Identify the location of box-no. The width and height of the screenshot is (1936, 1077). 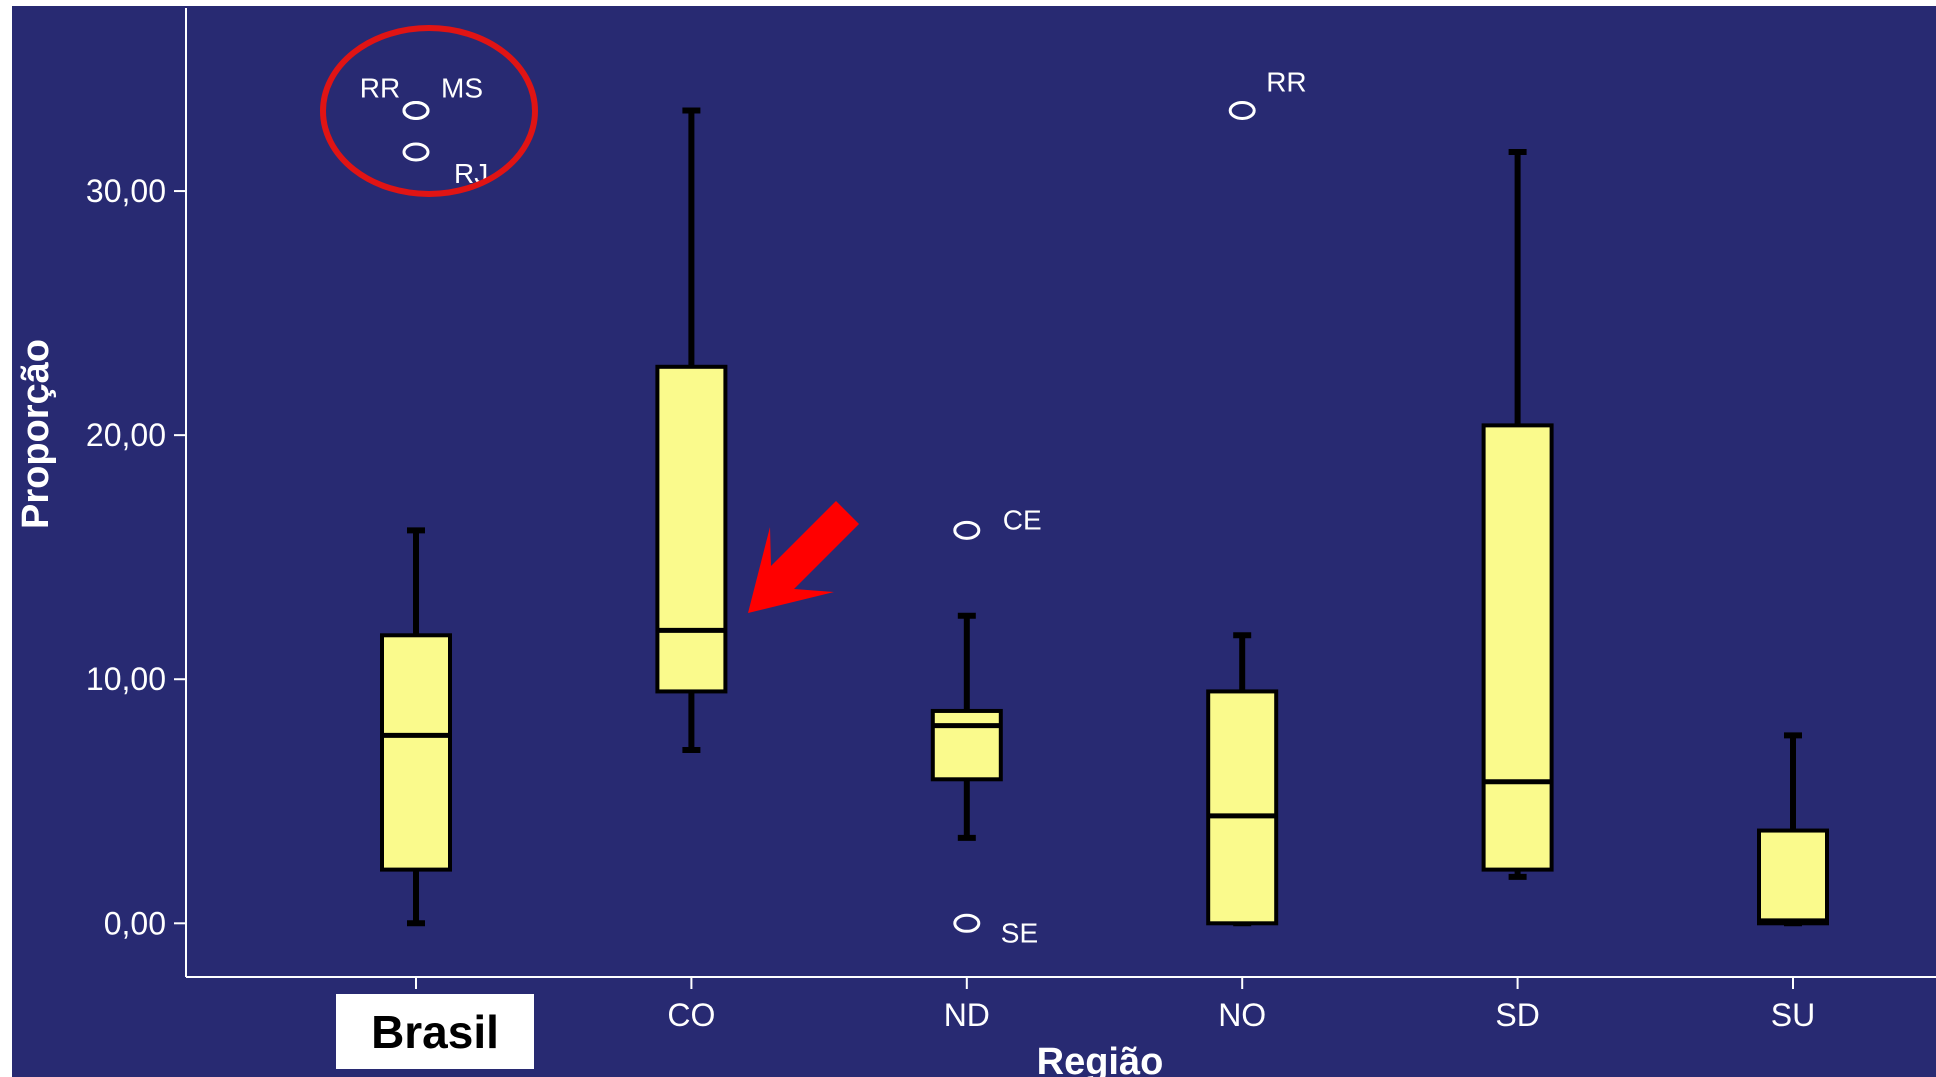
(1242, 779).